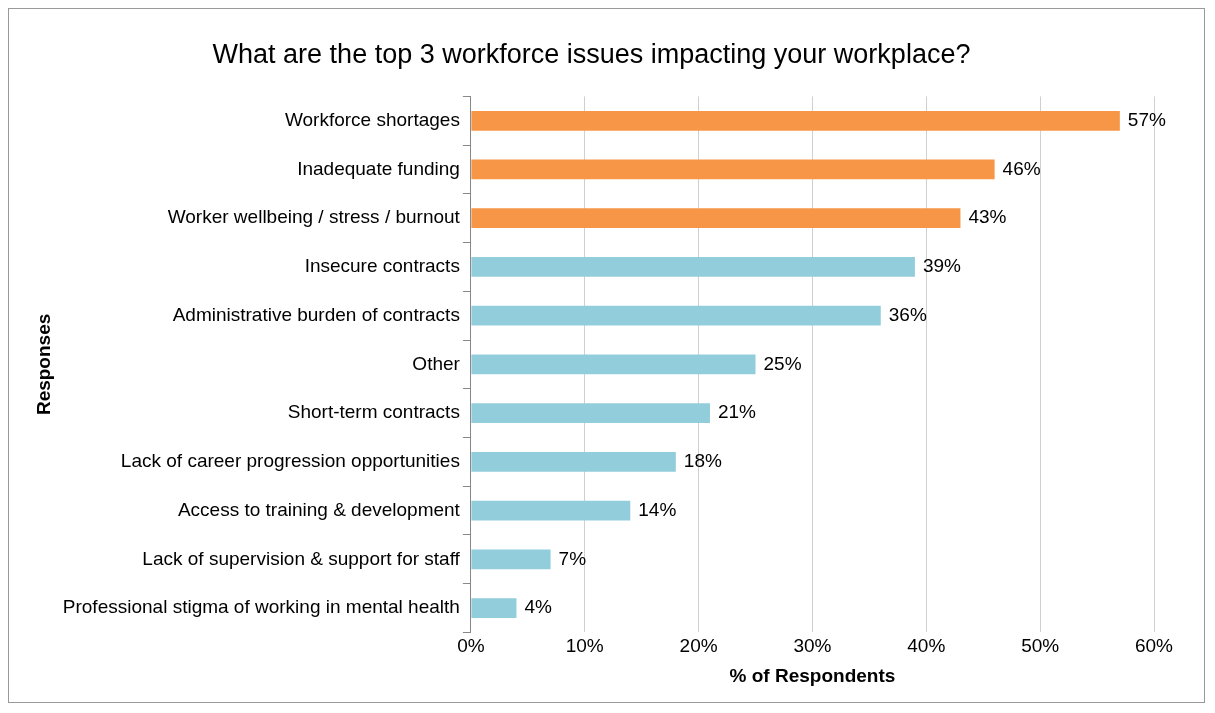 The image size is (1215, 713). Describe the element at coordinates (372, 119) in the screenshot. I see `y-tick-label: Workforce shortages` at that location.